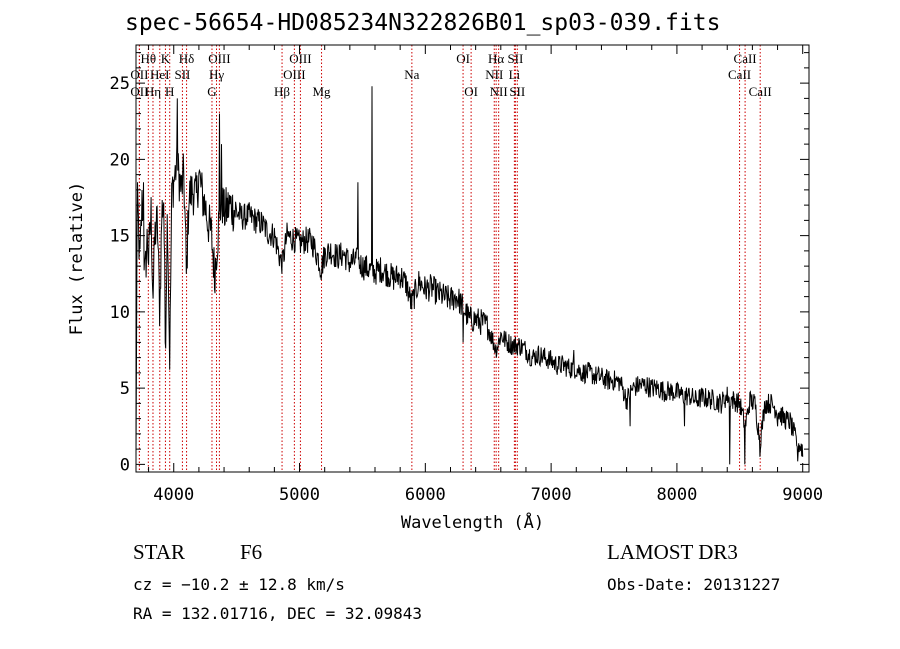 The image size is (900, 649). I want to click on line-marker-label: Hα, so click(496, 58).